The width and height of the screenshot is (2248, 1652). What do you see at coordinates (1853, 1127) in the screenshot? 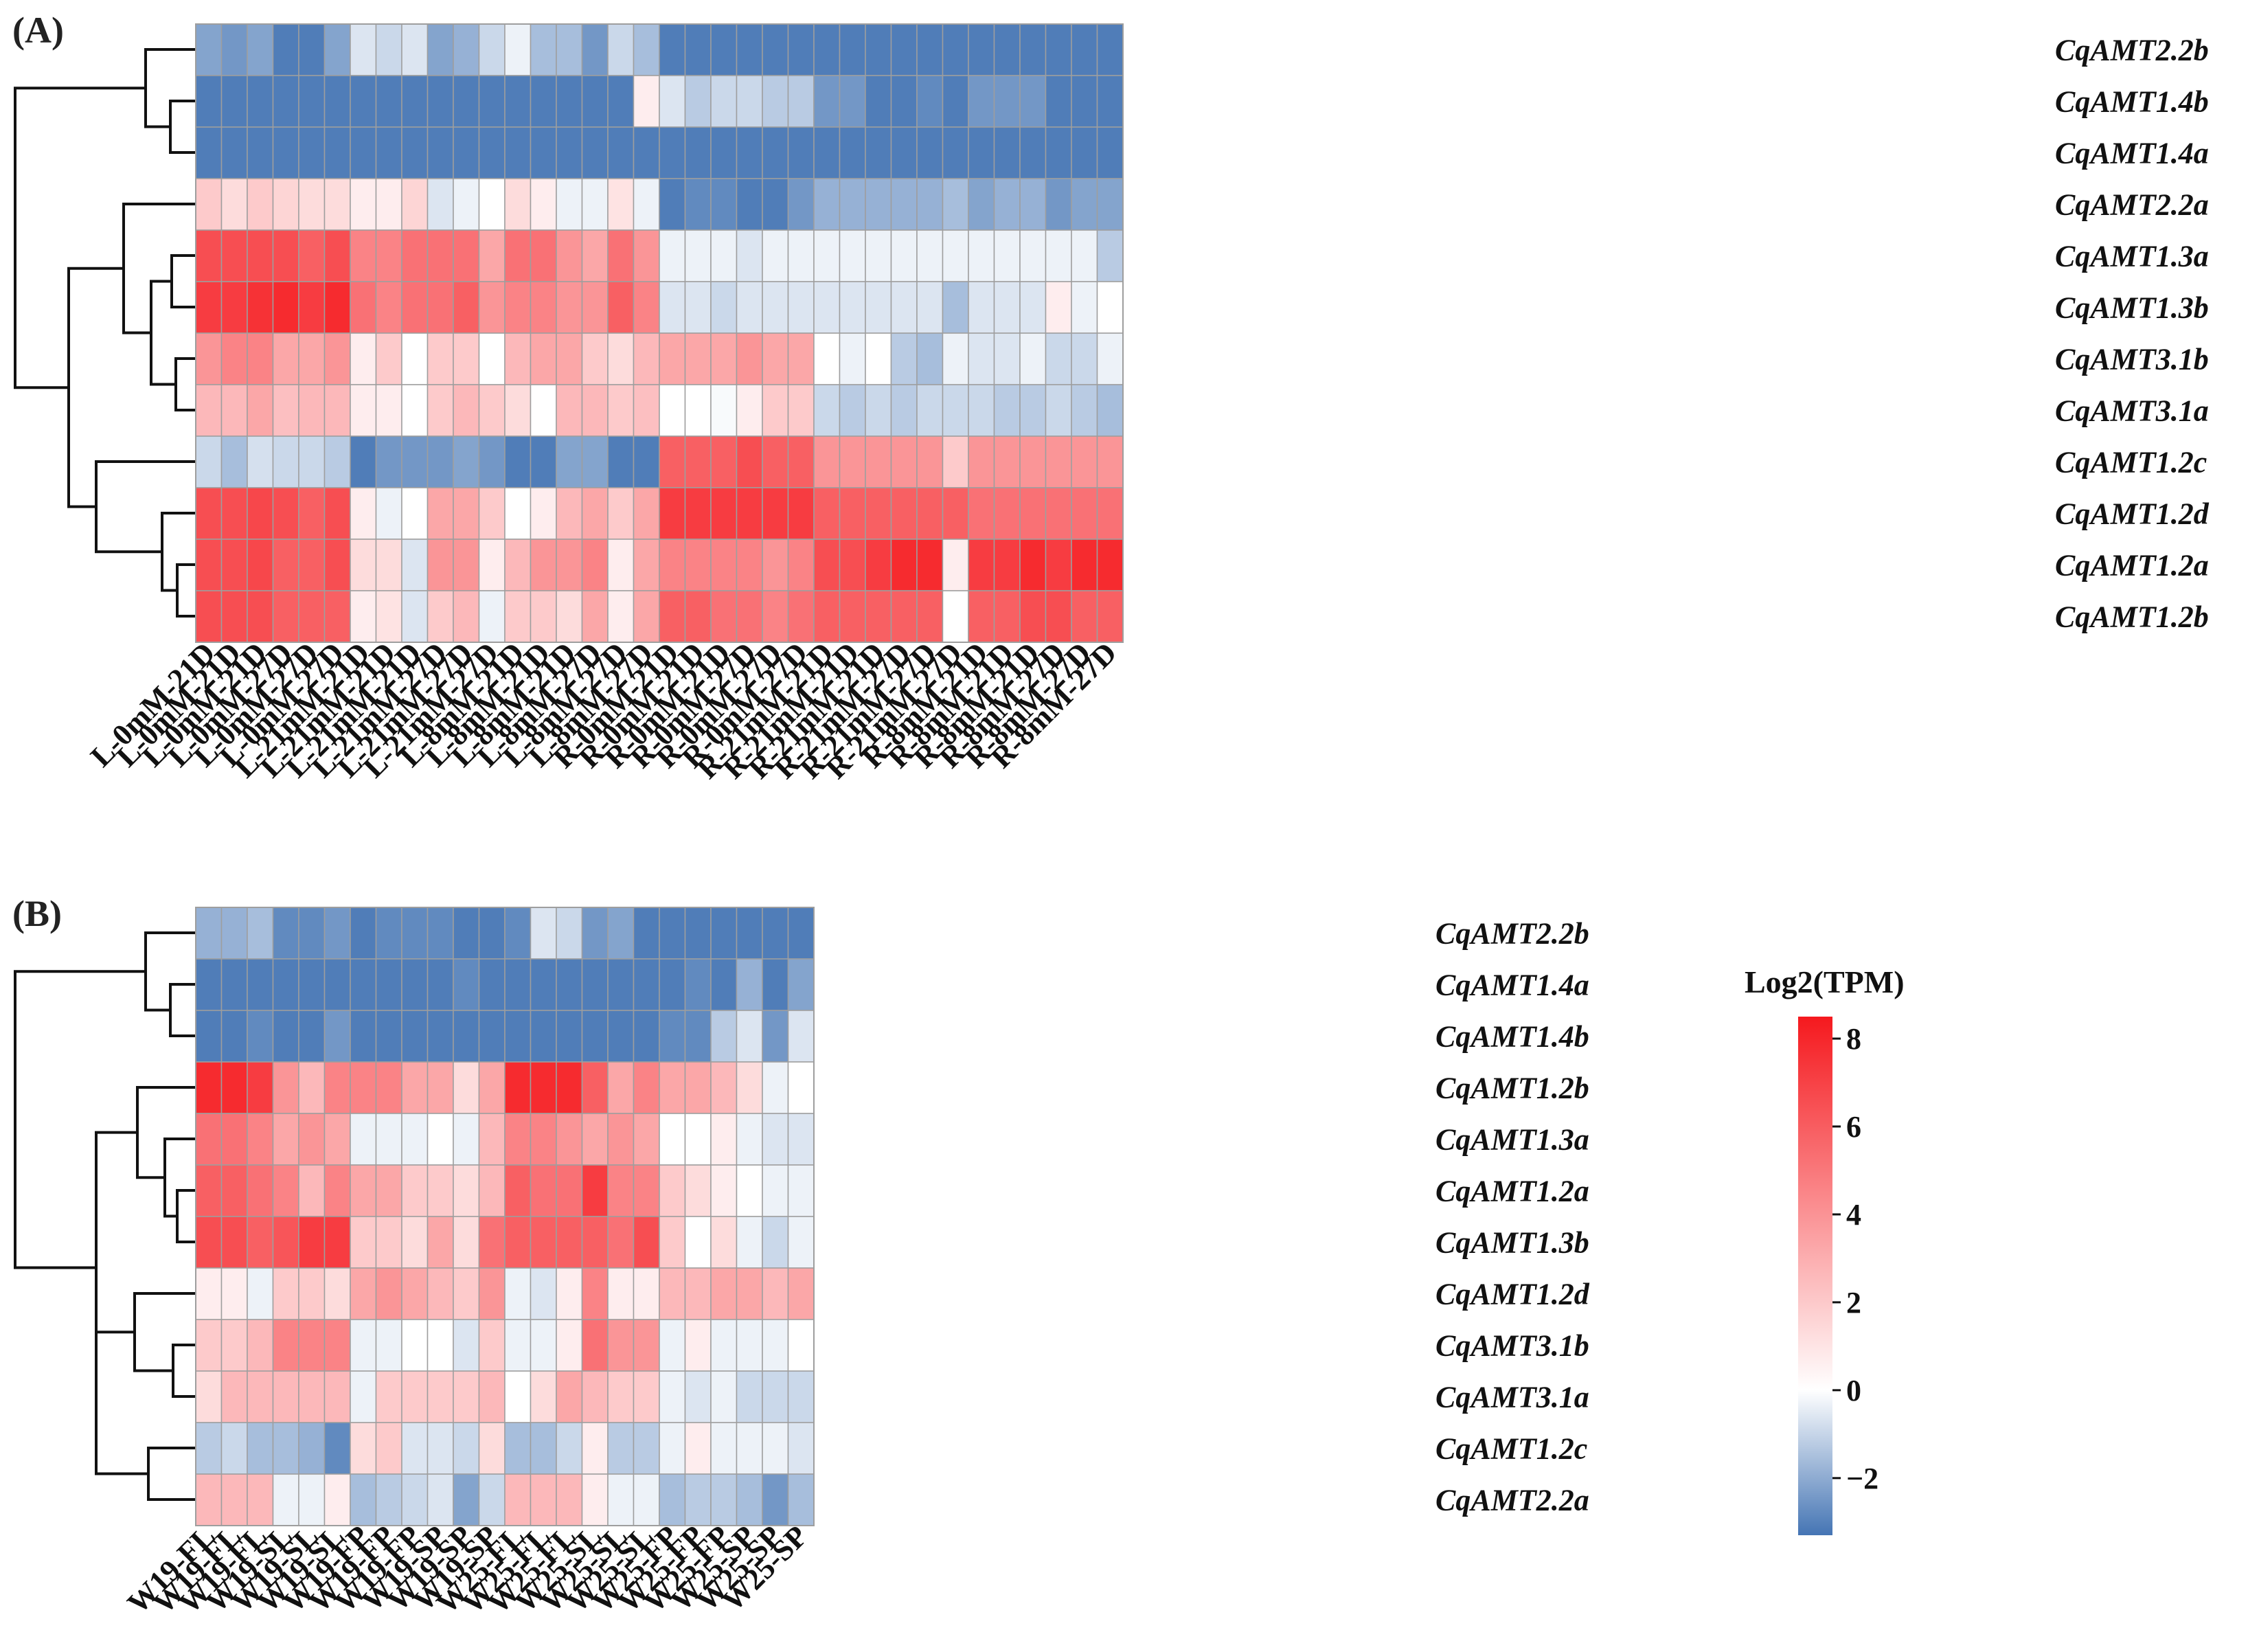
I see `legend-tick-label: 6` at bounding box center [1853, 1127].